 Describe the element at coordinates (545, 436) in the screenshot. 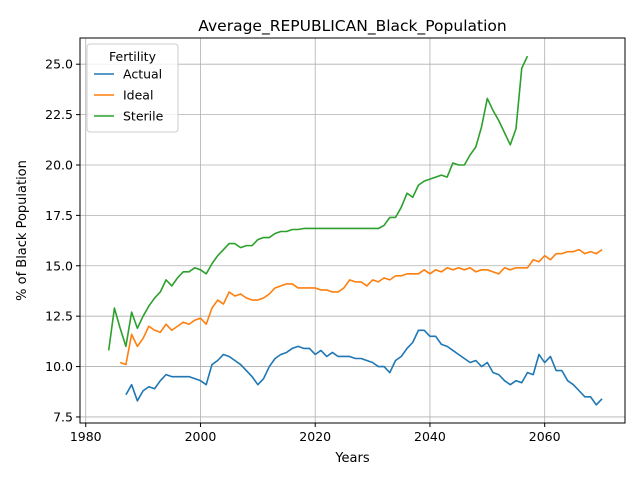

I see `x-tick-label: 2060` at that location.